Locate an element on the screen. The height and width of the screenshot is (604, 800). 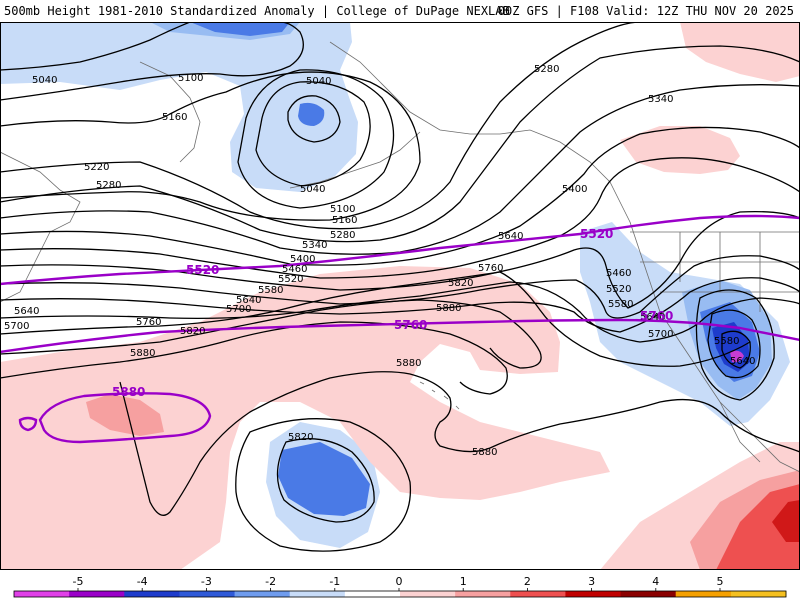
height-label: 5340 is located at coordinates (660, 99).